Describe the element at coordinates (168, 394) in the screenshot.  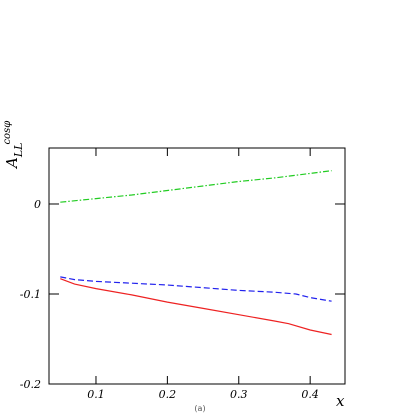
I see `x-tick-label: 0.2` at that location.